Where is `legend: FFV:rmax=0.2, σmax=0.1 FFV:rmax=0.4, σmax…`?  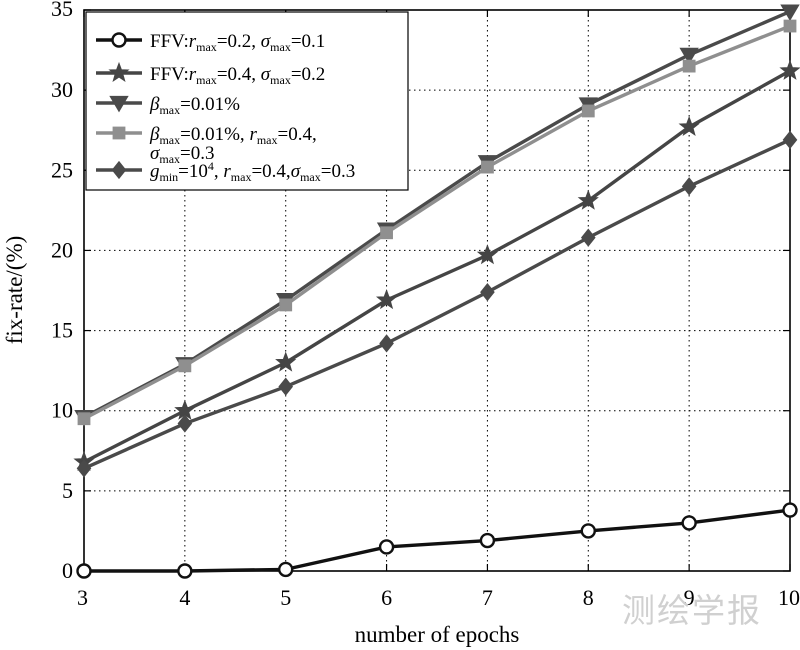 legend: FFV:rmax=0.2, σmax=0.1 FFV:rmax=0.4, σmax… is located at coordinates (247, 101).